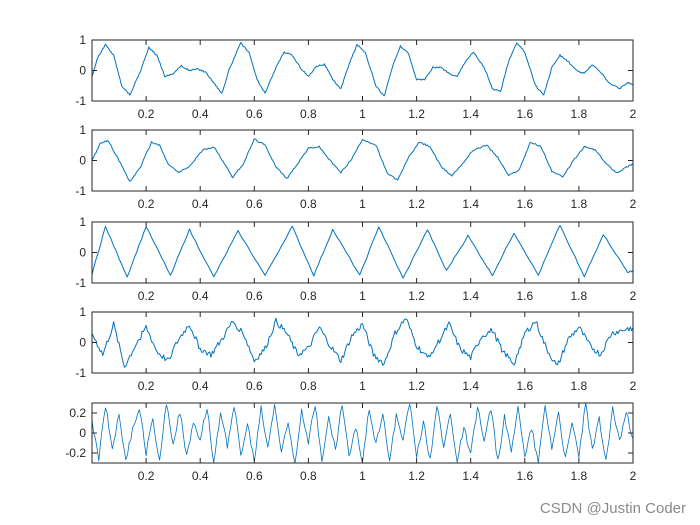  I want to click on subplot-1: 0.2 0.4 0.6 0.8 1 1.2 1.4 1.6 1.8 2 -1 0 1, so click(355, 77).